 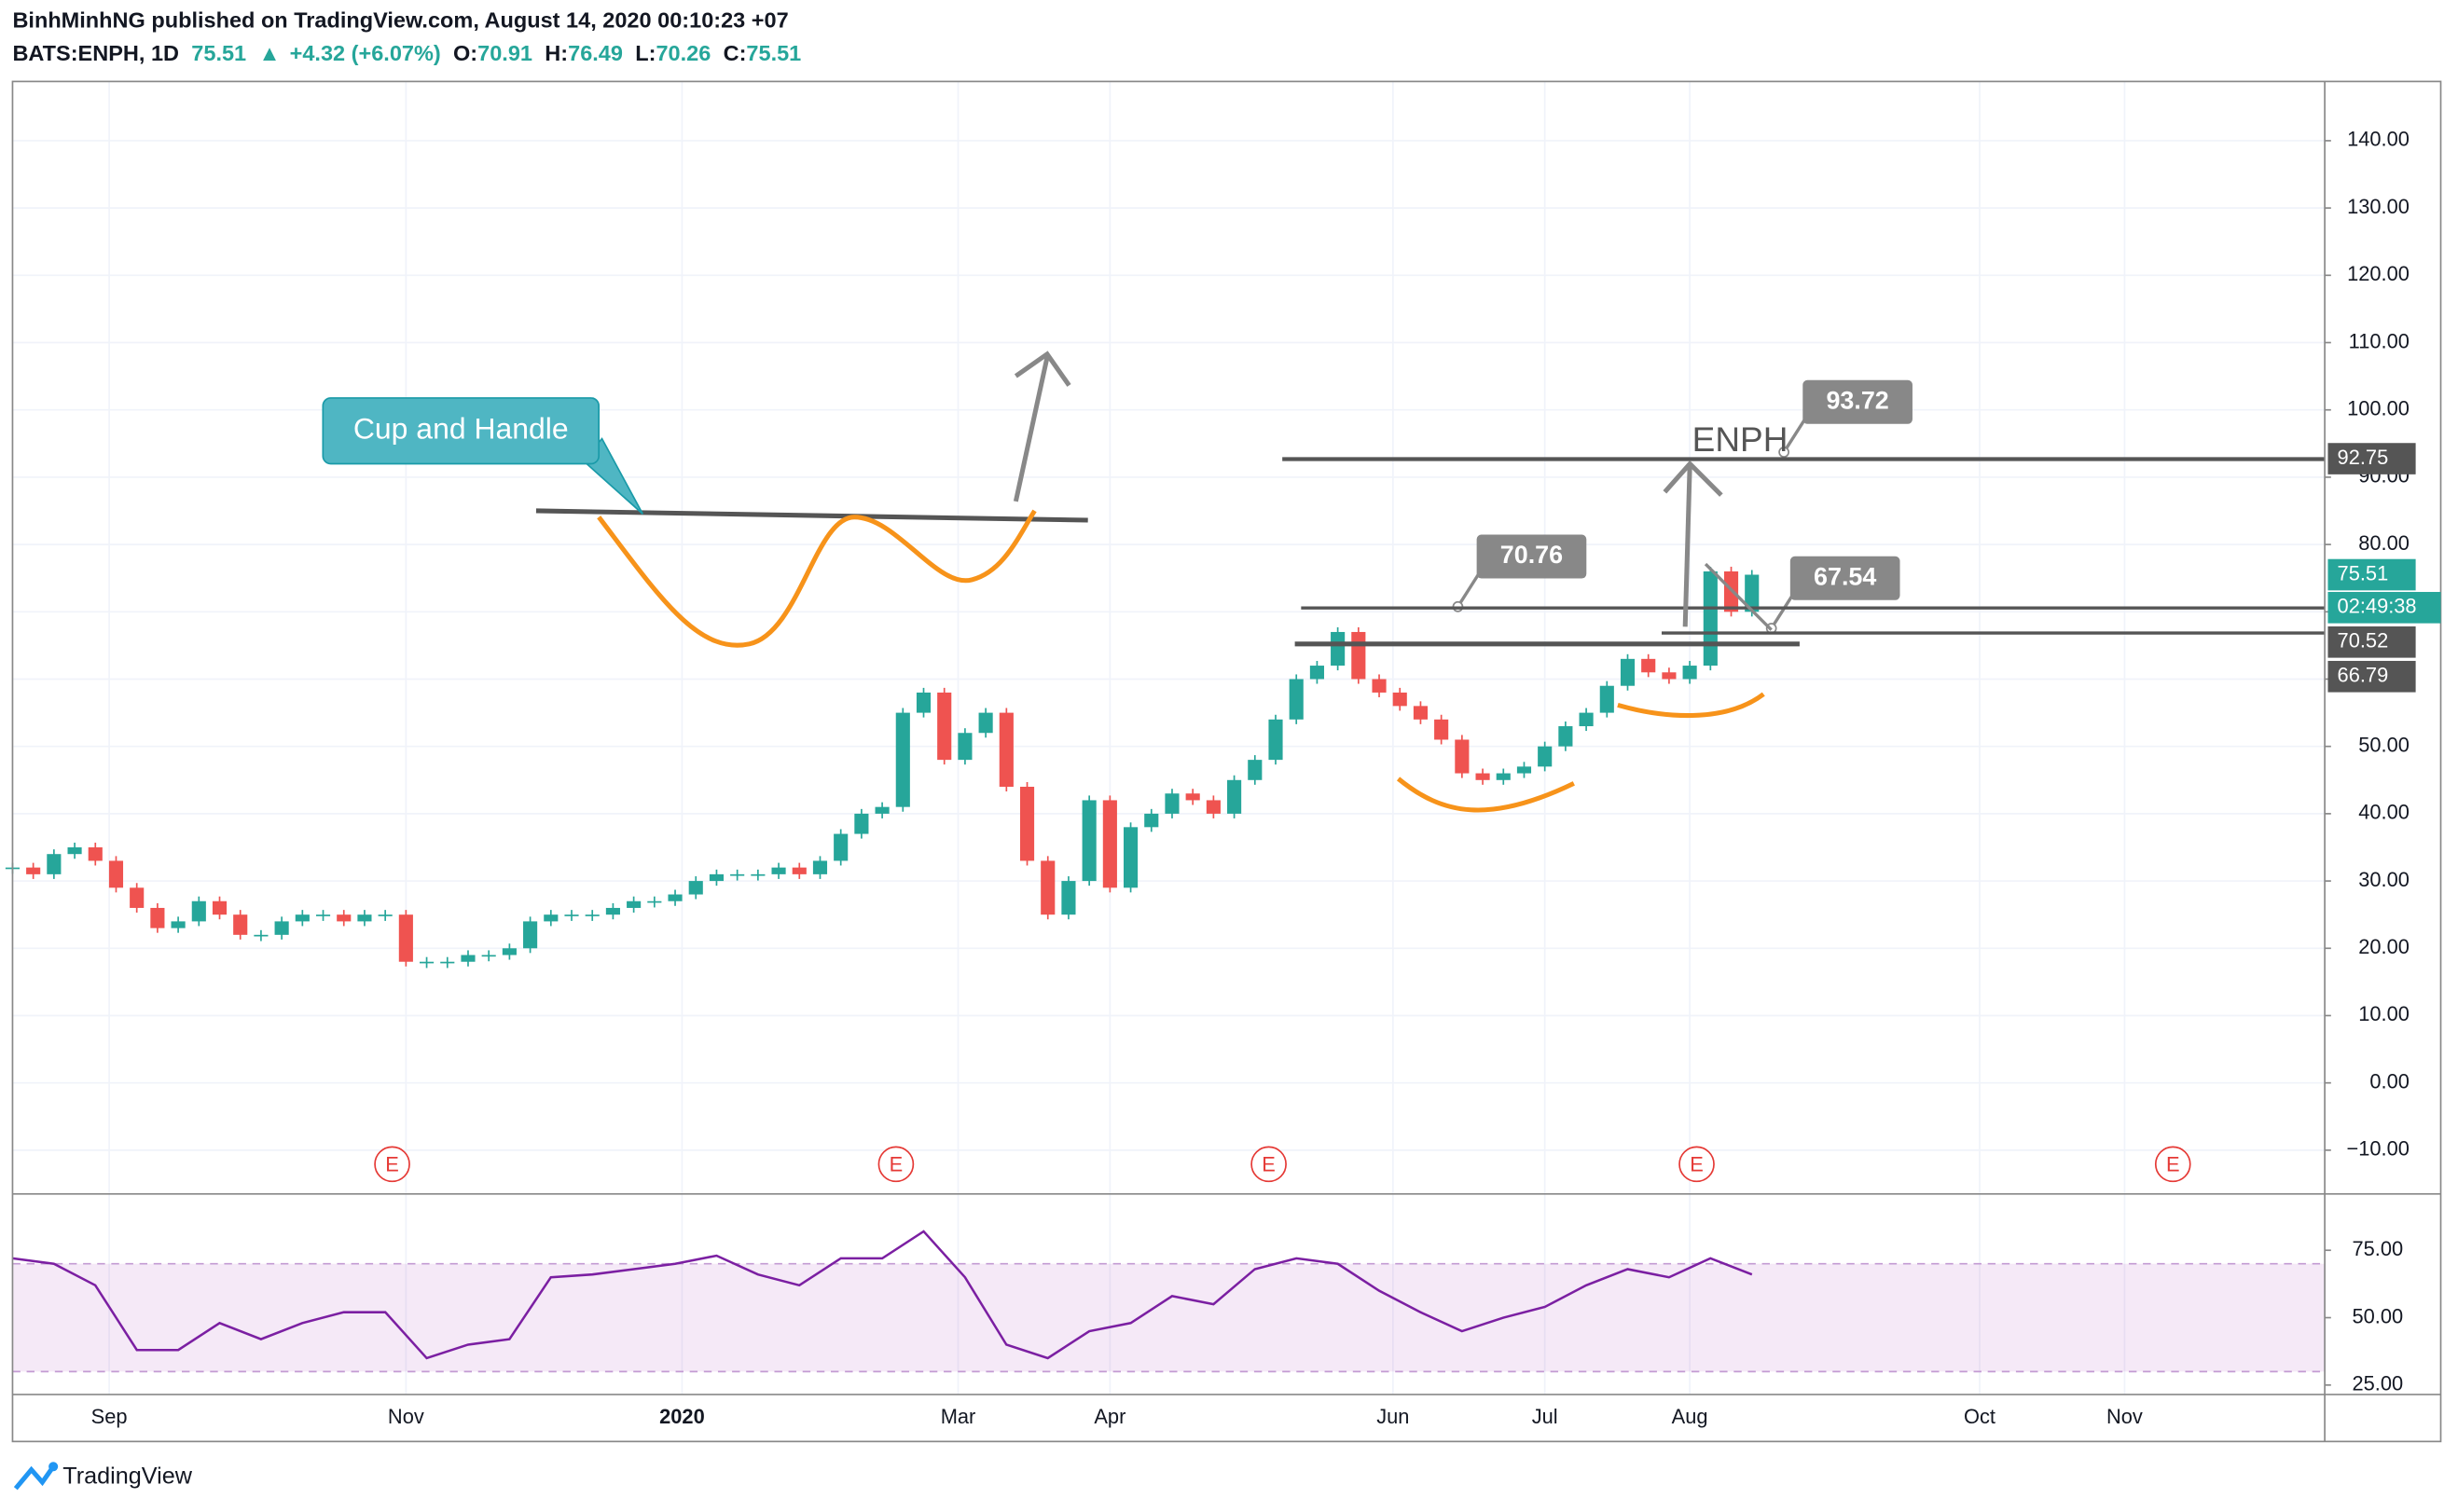 I want to click on symbol: BATS:ENPH, 1D, so click(x=95, y=53).